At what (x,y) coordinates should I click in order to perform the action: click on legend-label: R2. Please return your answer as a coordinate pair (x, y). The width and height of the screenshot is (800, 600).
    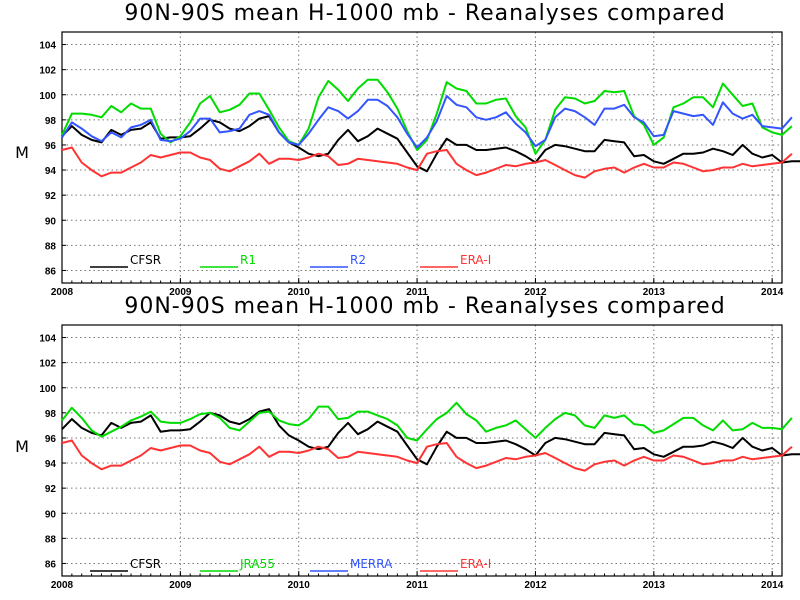
    Looking at the image, I should click on (358, 260).